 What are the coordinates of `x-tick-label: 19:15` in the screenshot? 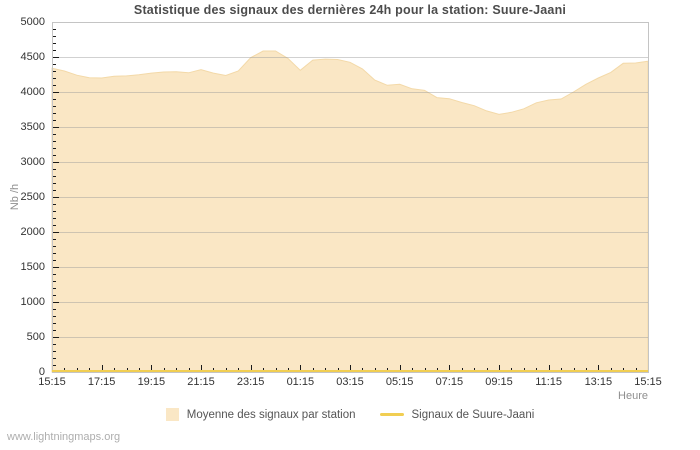 It's located at (151, 382).